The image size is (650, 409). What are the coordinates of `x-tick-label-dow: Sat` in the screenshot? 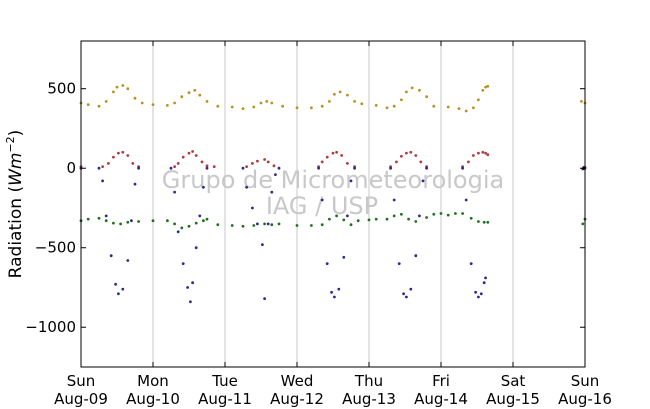 It's located at (513, 381).